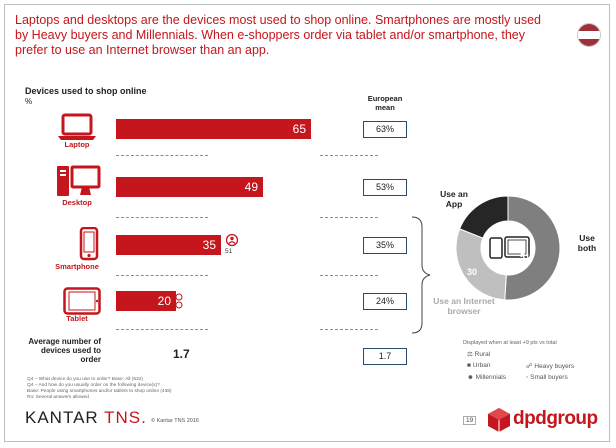 Image resolution: width=616 pixels, height=448 pixels. What do you see at coordinates (29, 101) in the screenshot?
I see `unit-label: %` at bounding box center [29, 101].